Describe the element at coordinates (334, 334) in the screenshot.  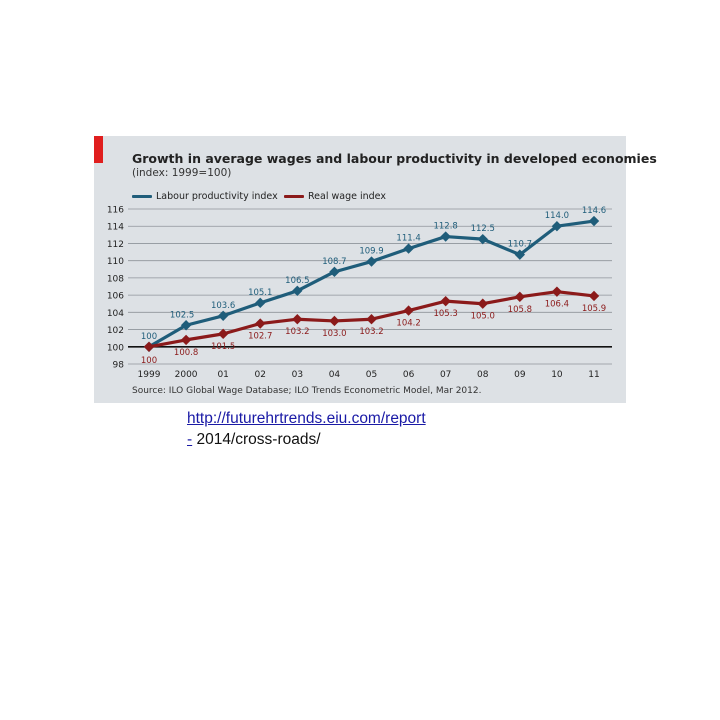
I see `data-label: 103.0` at that location.